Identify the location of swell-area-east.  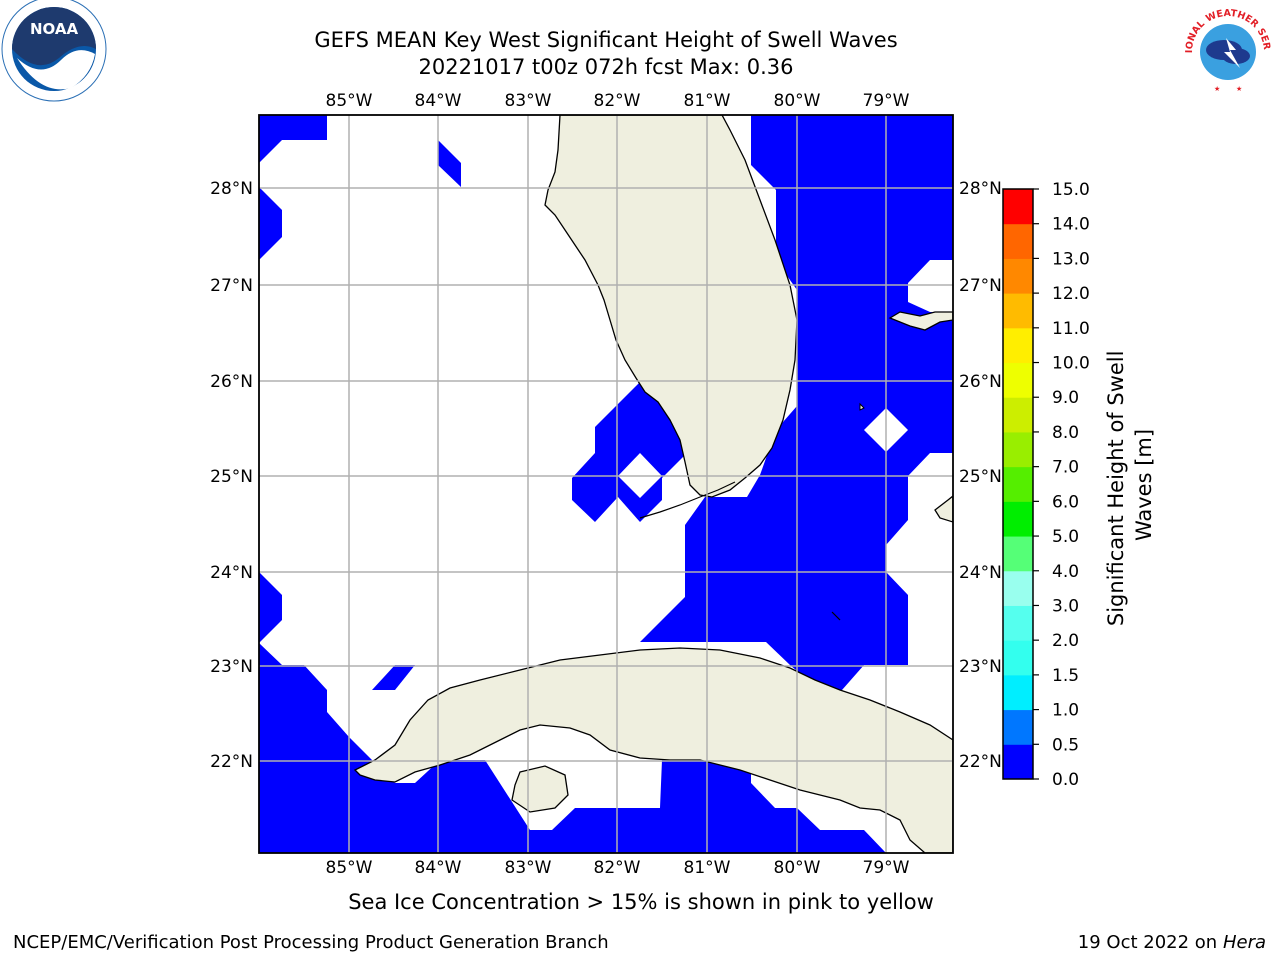
(796, 402).